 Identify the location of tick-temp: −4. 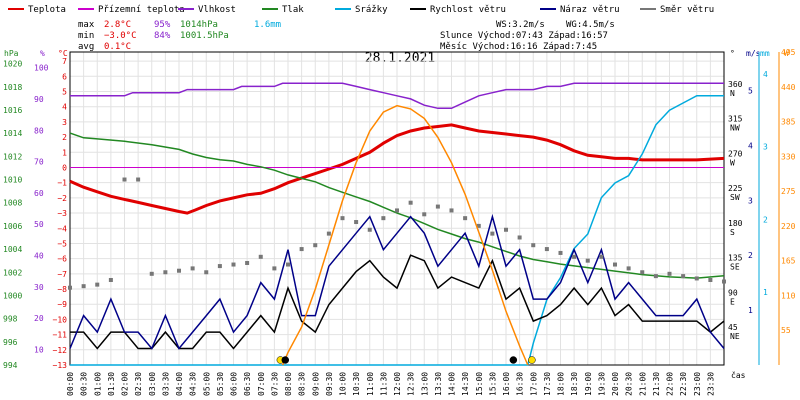
(62, 228).